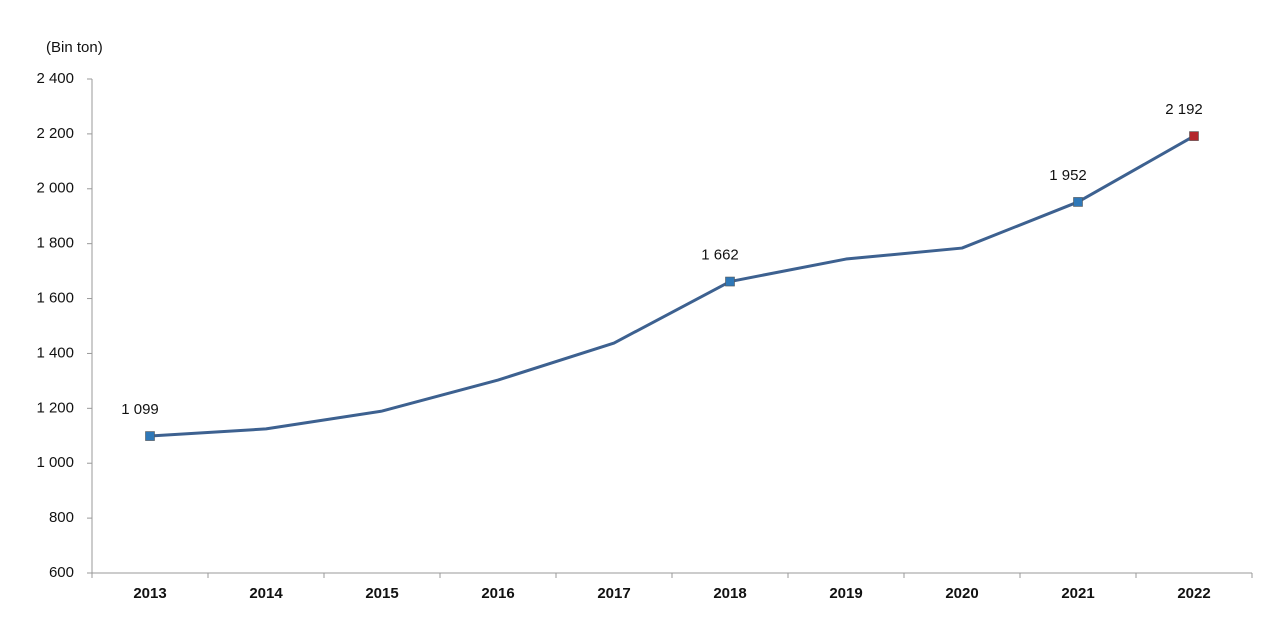  What do you see at coordinates (613, 593) in the screenshot?
I see `x-tick-label: 2017` at bounding box center [613, 593].